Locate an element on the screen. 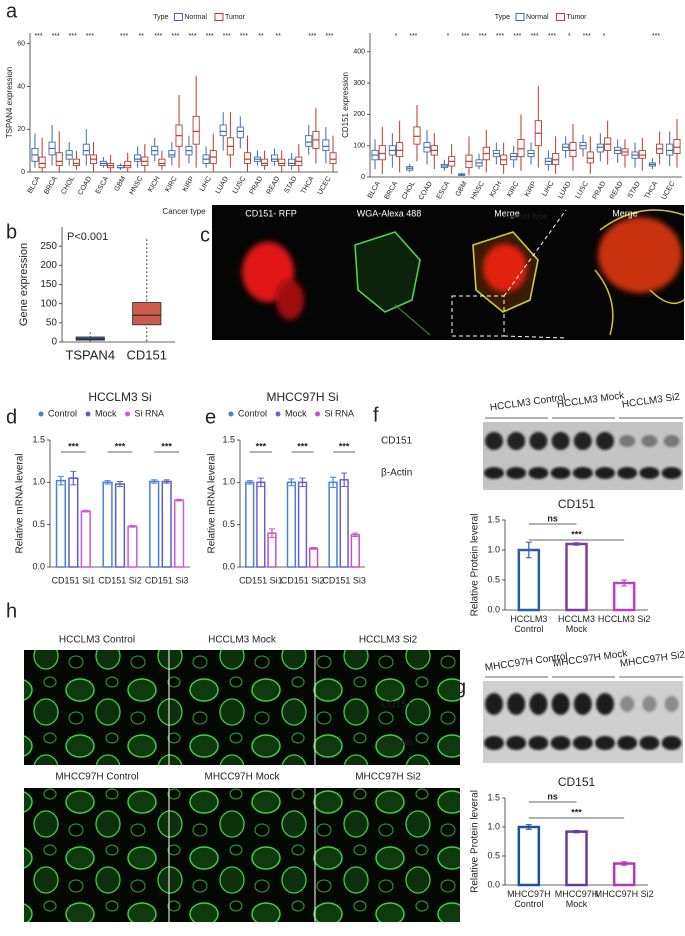 The height and width of the screenshot is (936, 685). x-tick-label: HCCLM3 Control is located at coordinates (529, 624).